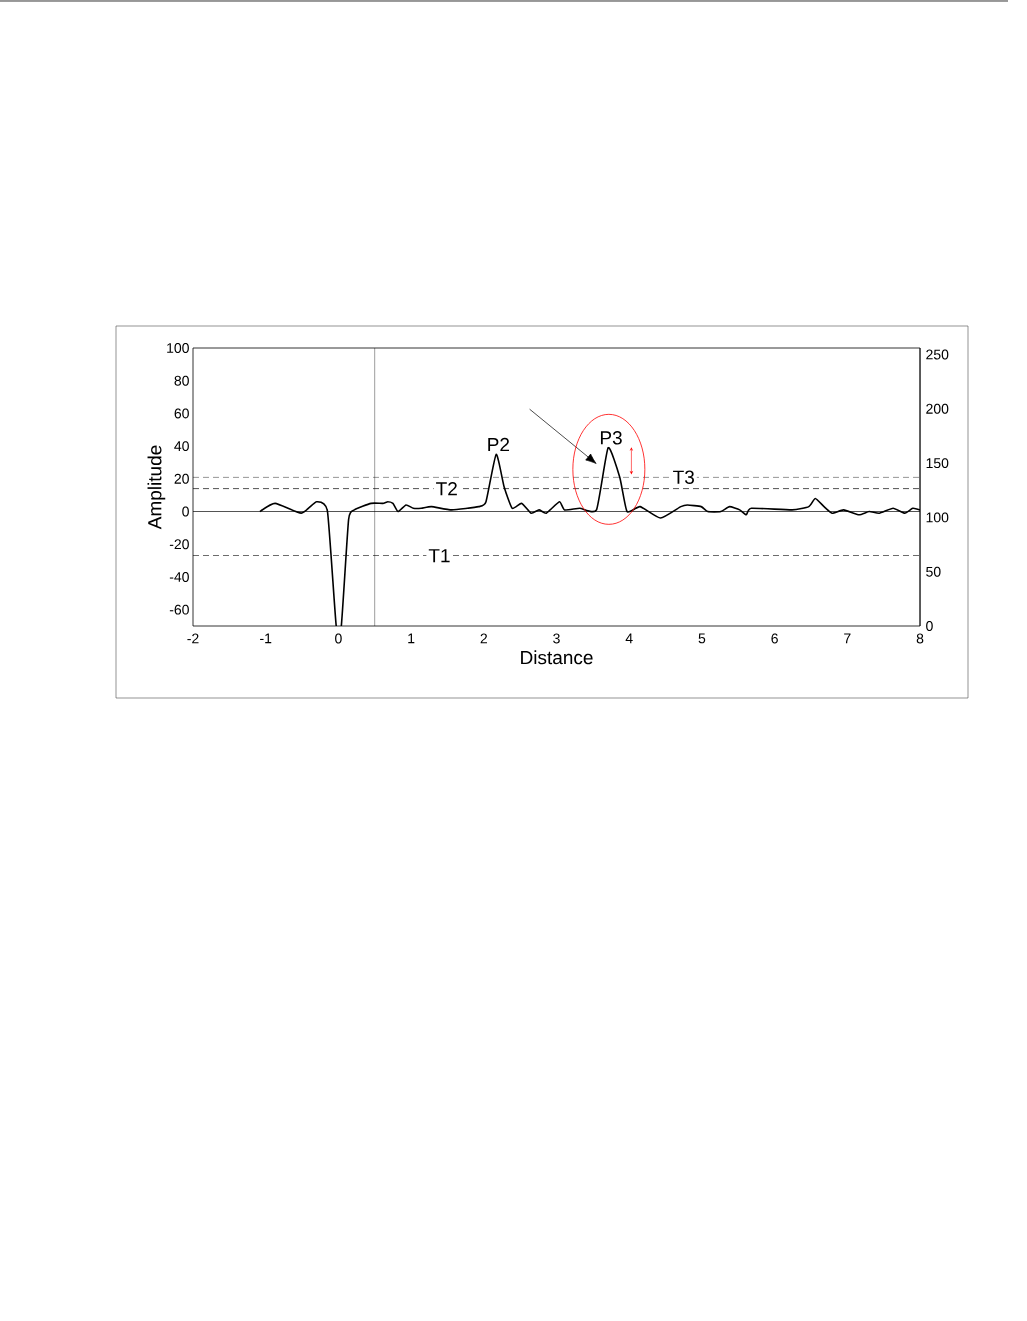  What do you see at coordinates (181, 413) in the screenshot?
I see `y-tick-label: 60` at bounding box center [181, 413].